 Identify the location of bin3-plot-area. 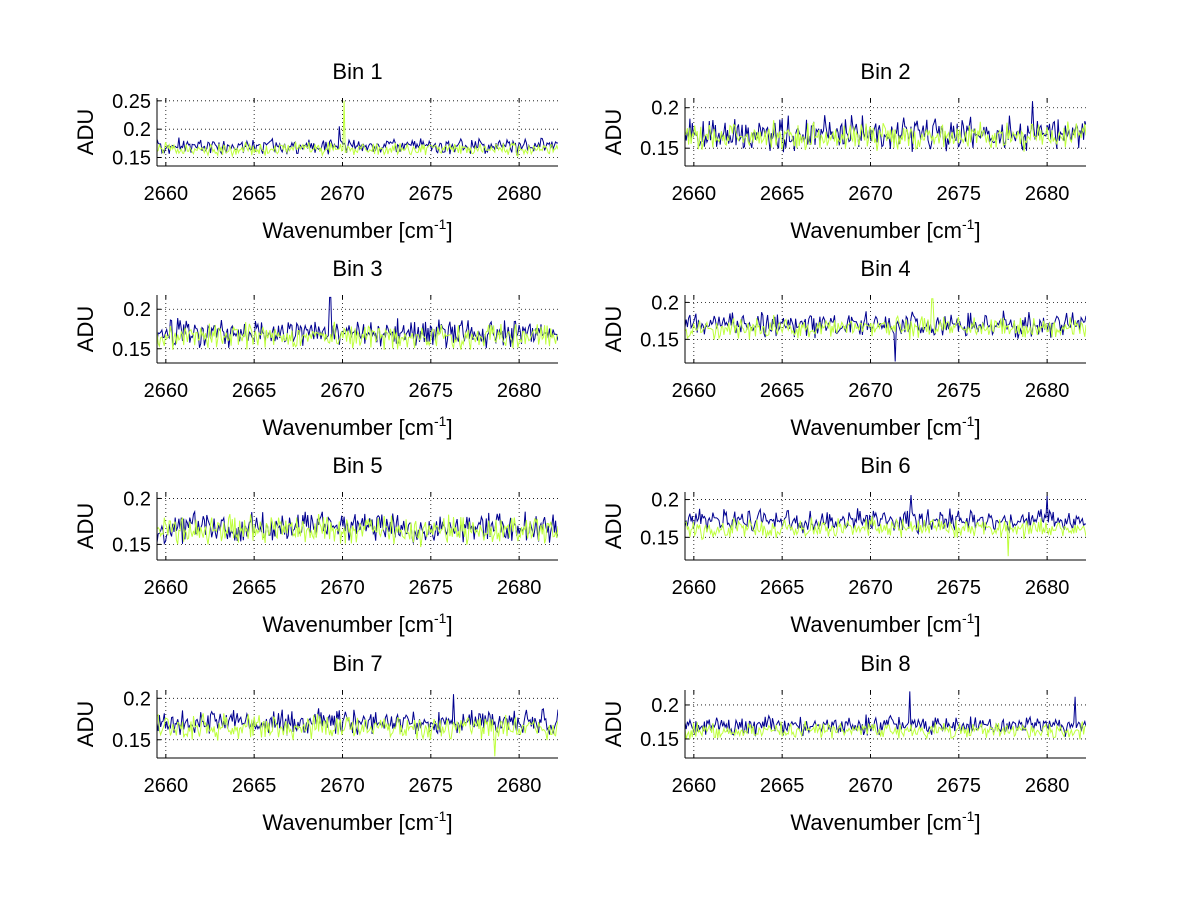
(357, 329).